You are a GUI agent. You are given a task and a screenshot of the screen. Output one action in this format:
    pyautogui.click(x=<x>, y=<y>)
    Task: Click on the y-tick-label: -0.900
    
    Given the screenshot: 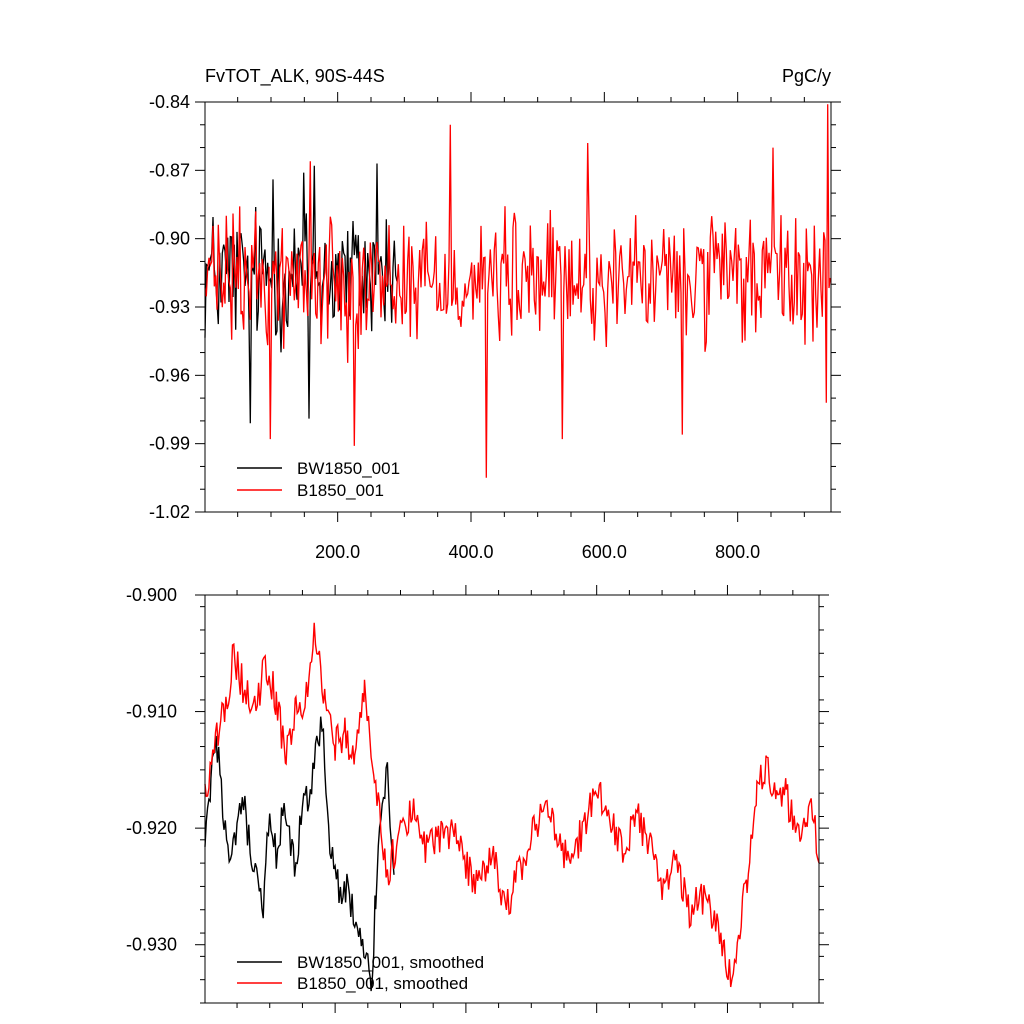 What is the action you would take?
    pyautogui.click(x=151, y=595)
    